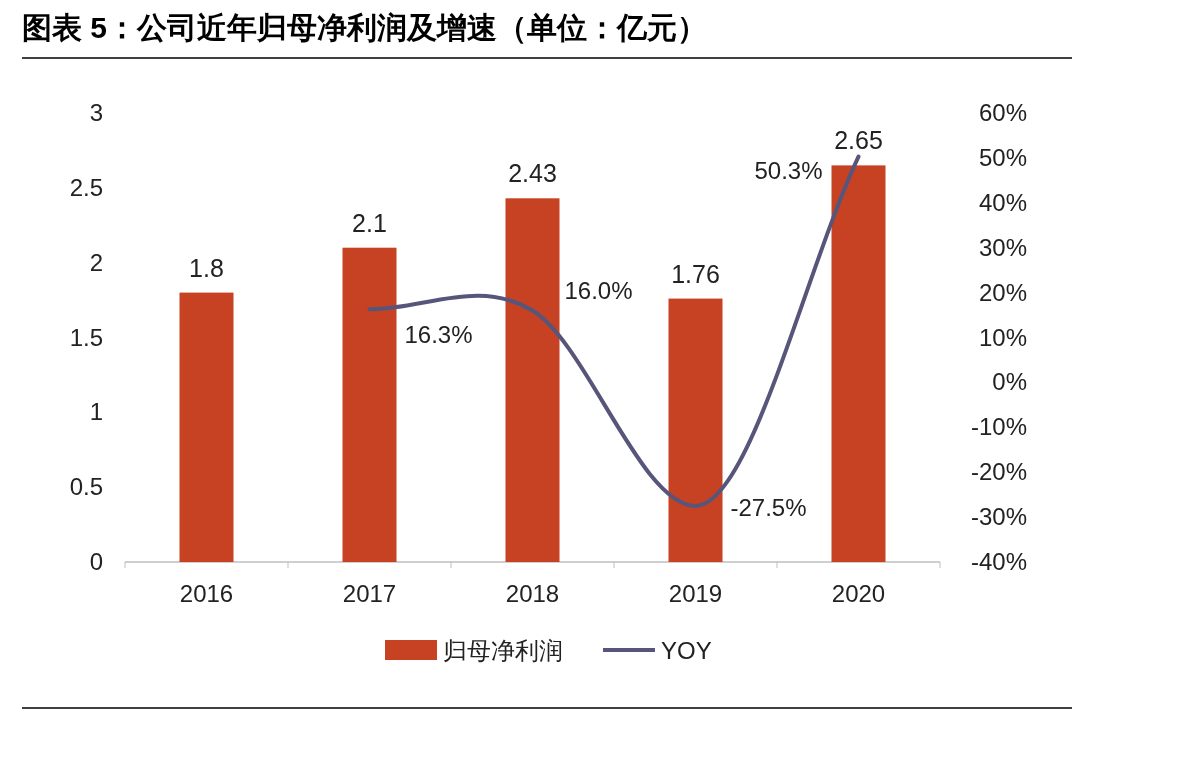 The height and width of the screenshot is (757, 1204). What do you see at coordinates (998, 472) in the screenshot?
I see `y2-tick-label: -20%` at bounding box center [998, 472].